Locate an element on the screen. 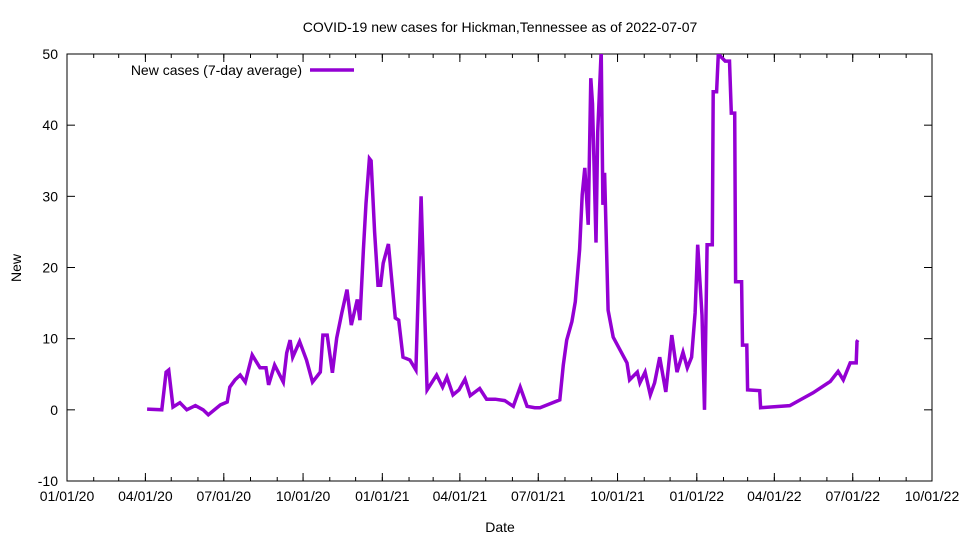 The image size is (960, 540). x-tick-label: 10/01/22 is located at coordinates (932, 496).